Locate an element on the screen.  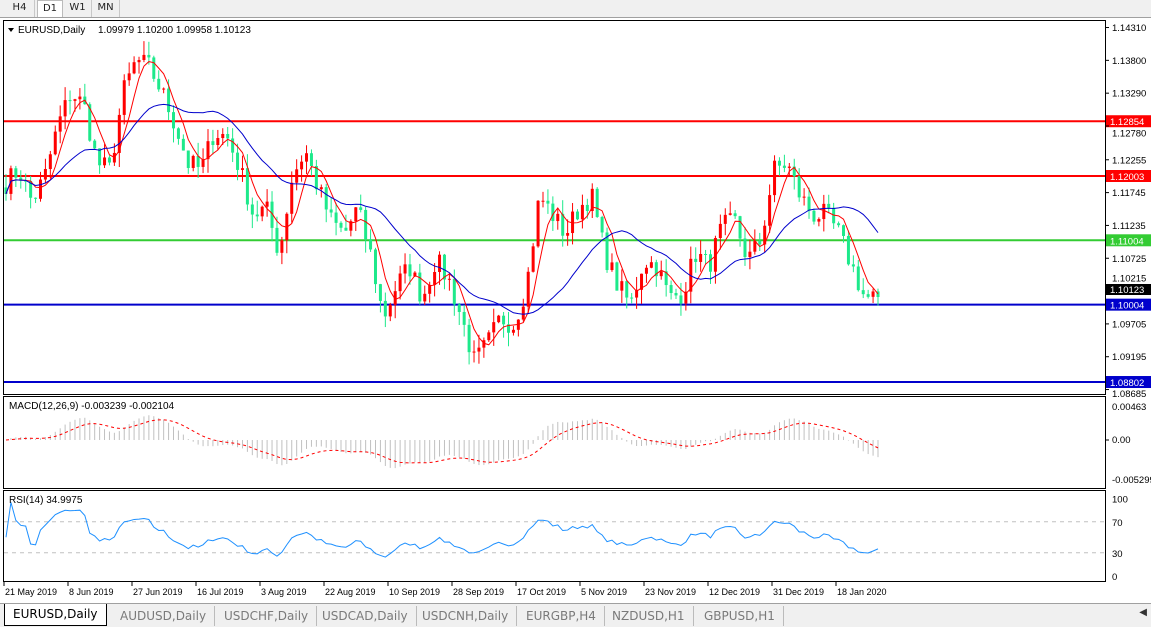
collapse-triangle-icon is located at coordinates (11, 30).